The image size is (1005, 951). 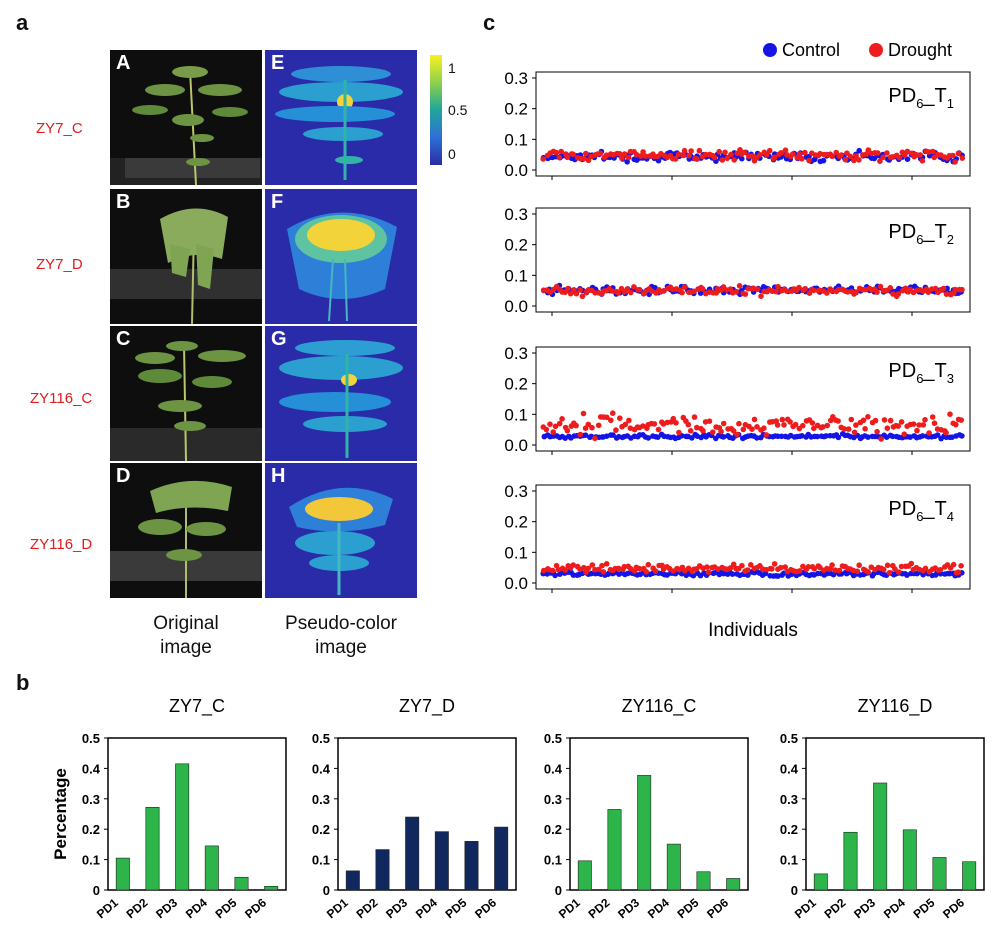 What do you see at coordinates (211, 868) in the screenshot?
I see `bar-pd4` at bounding box center [211, 868].